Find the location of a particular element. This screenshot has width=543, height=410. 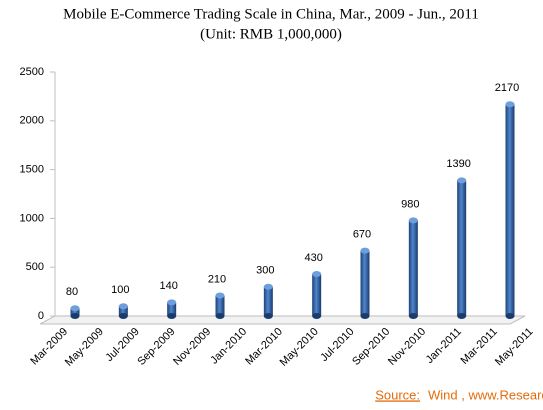

data-label: 670 is located at coordinates (362, 235).